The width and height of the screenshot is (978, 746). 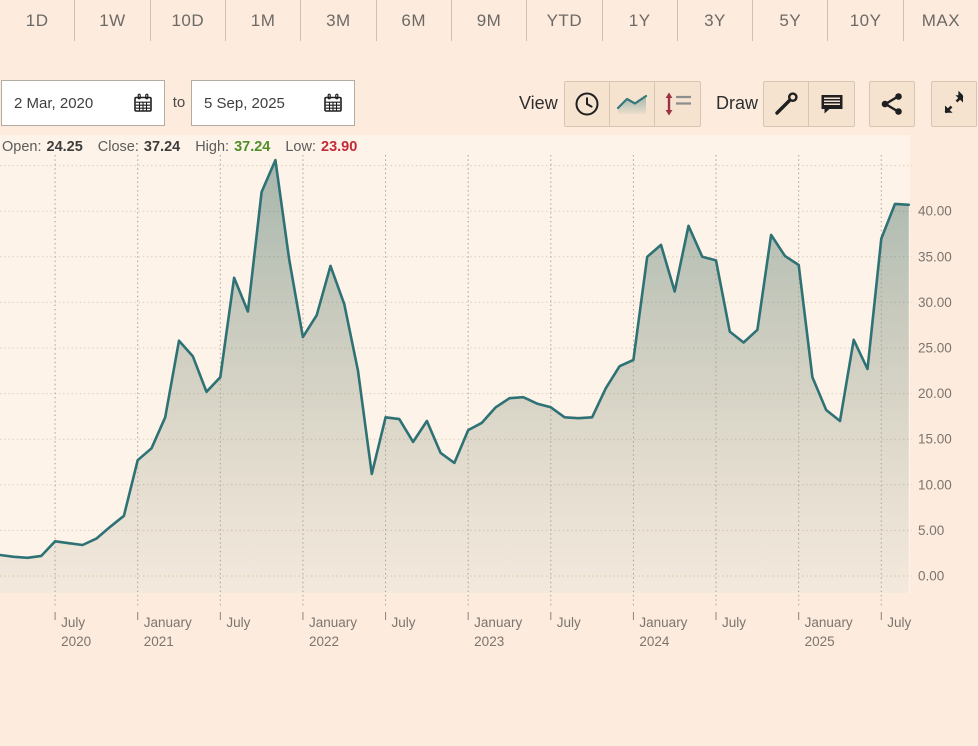 I want to click on svg-text: 35.00, so click(x=935, y=256).